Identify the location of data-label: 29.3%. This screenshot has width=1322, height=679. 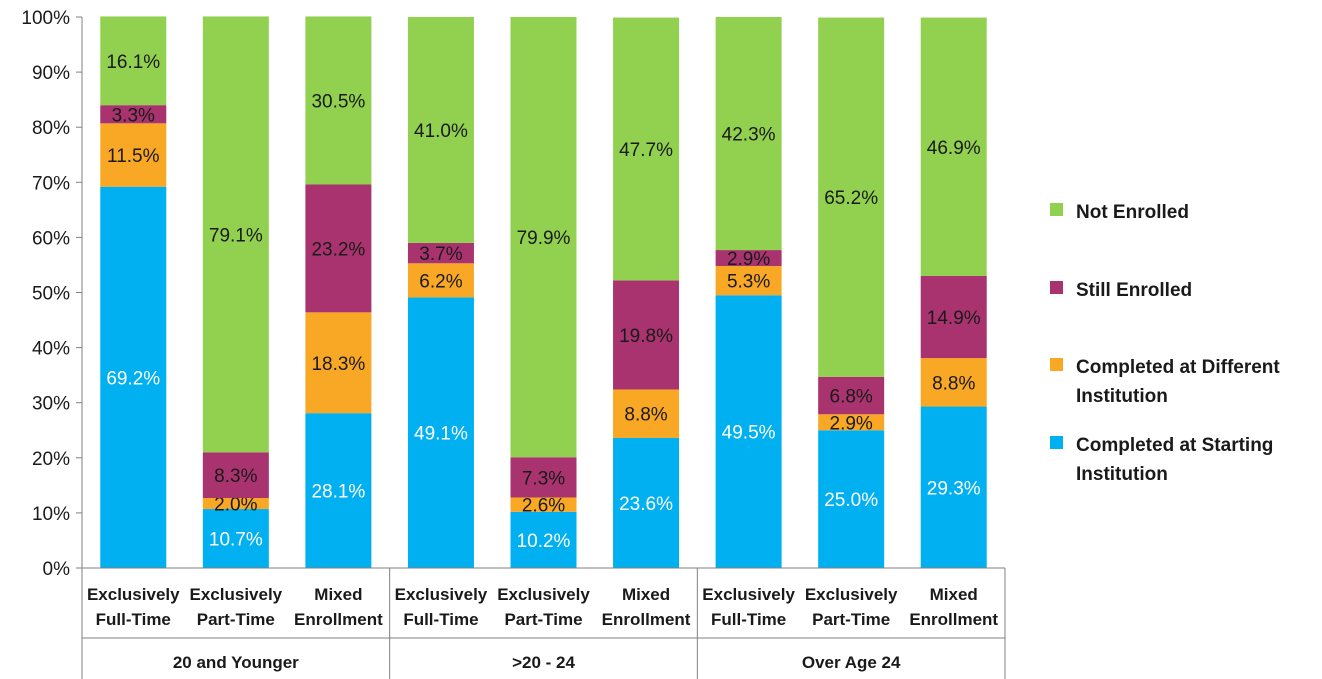
(954, 488).